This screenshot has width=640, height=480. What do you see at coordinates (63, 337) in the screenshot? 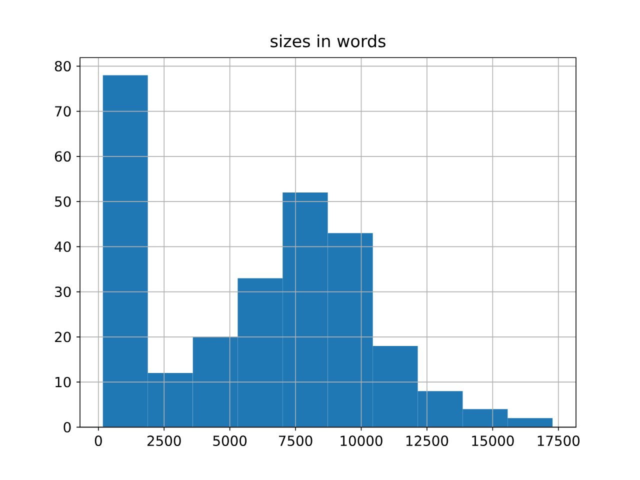
I see `y-tick-label: 20` at bounding box center [63, 337].